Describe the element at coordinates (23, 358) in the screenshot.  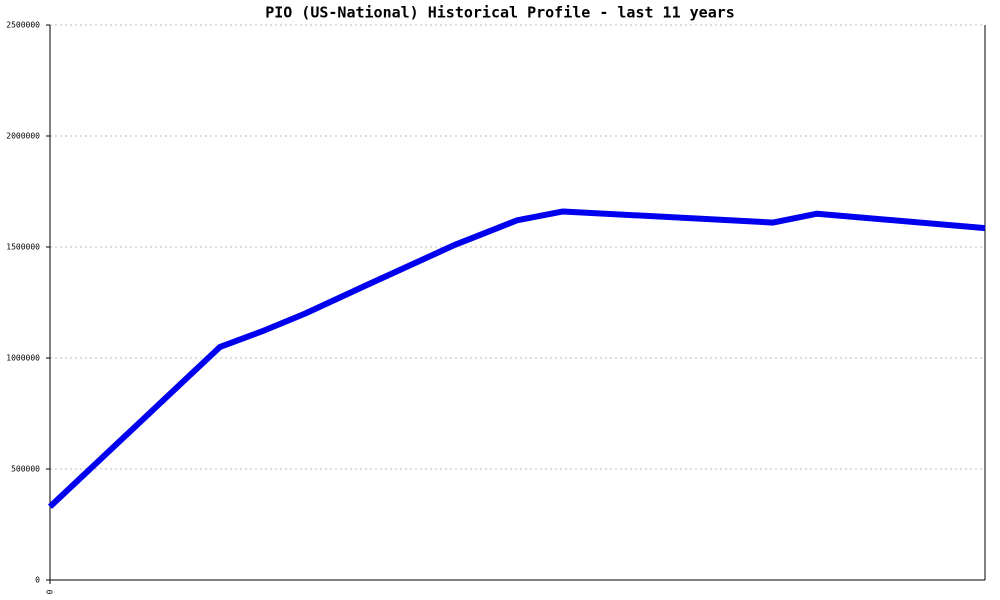
I see `y-tick-label: 1000000` at that location.